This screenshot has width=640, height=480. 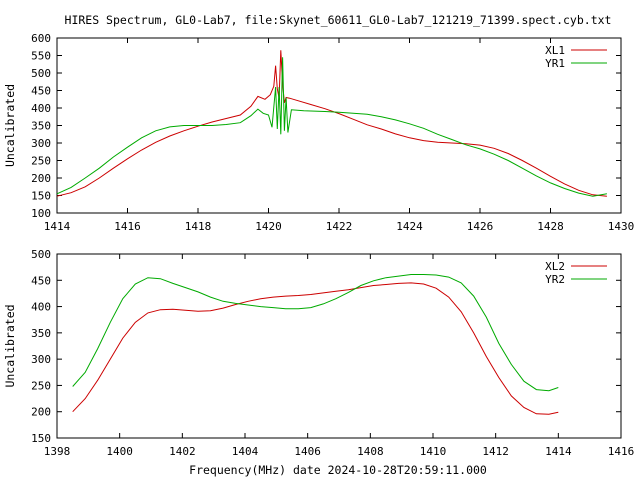 What do you see at coordinates (182, 451) in the screenshot?
I see `x-tick-label: 1402` at bounding box center [182, 451].